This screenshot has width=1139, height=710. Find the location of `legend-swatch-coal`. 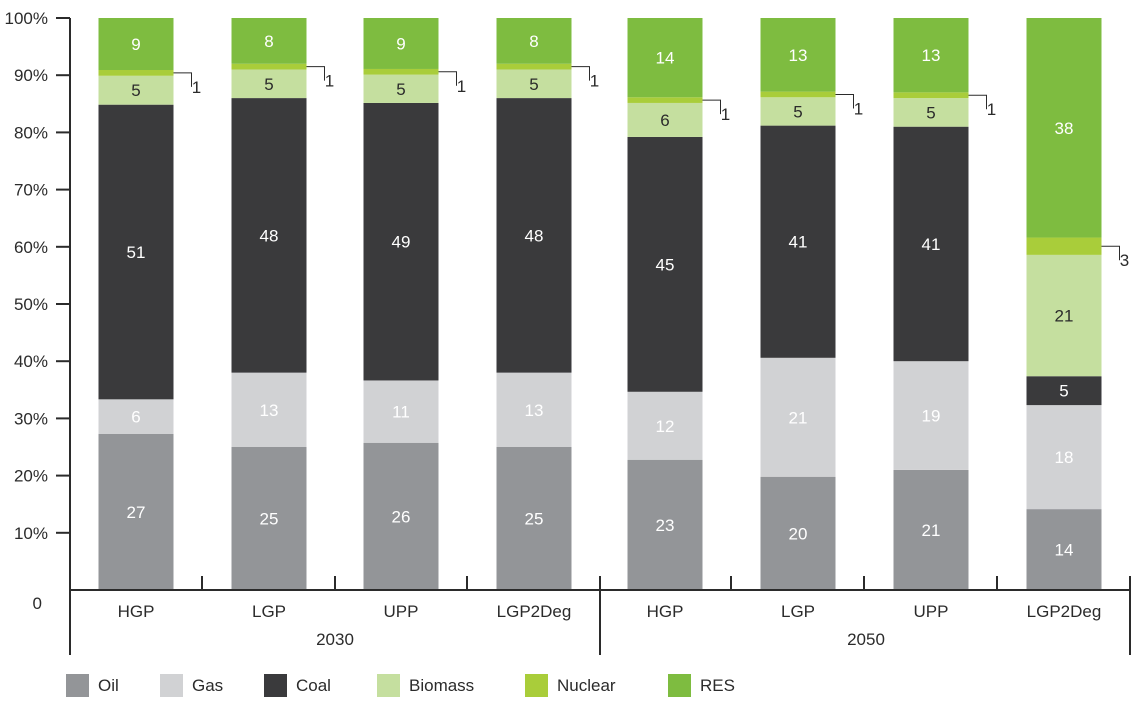

legend-swatch-coal is located at coordinates (275, 685).